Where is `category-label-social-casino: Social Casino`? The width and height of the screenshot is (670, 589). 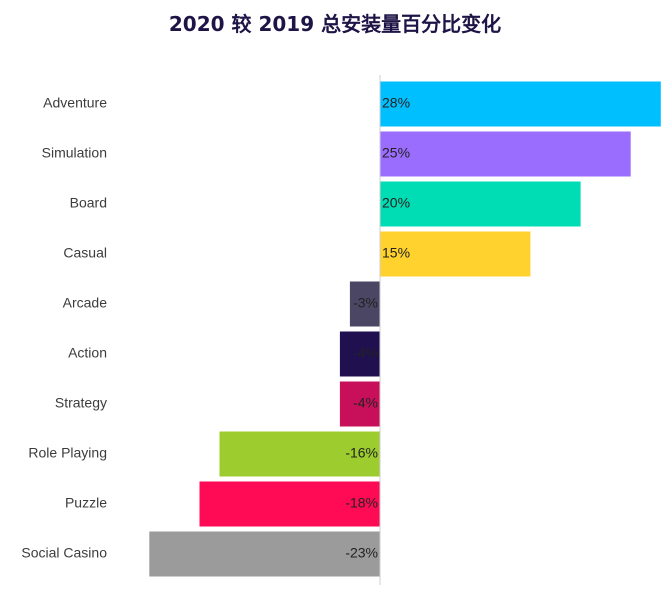 category-label-social-casino: Social Casino is located at coordinates (64, 553).